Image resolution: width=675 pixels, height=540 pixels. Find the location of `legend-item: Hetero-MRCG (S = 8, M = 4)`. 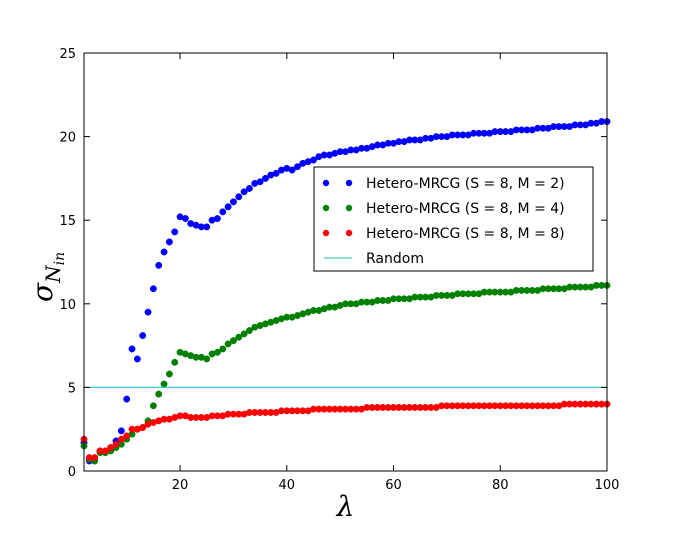

legend-item: Hetero-MRCG (S = 8, M = 4) is located at coordinates (443, 209).